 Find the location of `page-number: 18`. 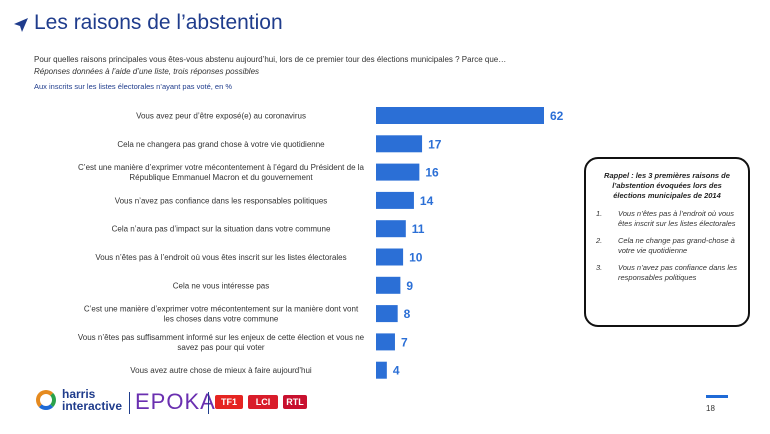

page-number: 18 is located at coordinates (710, 408).